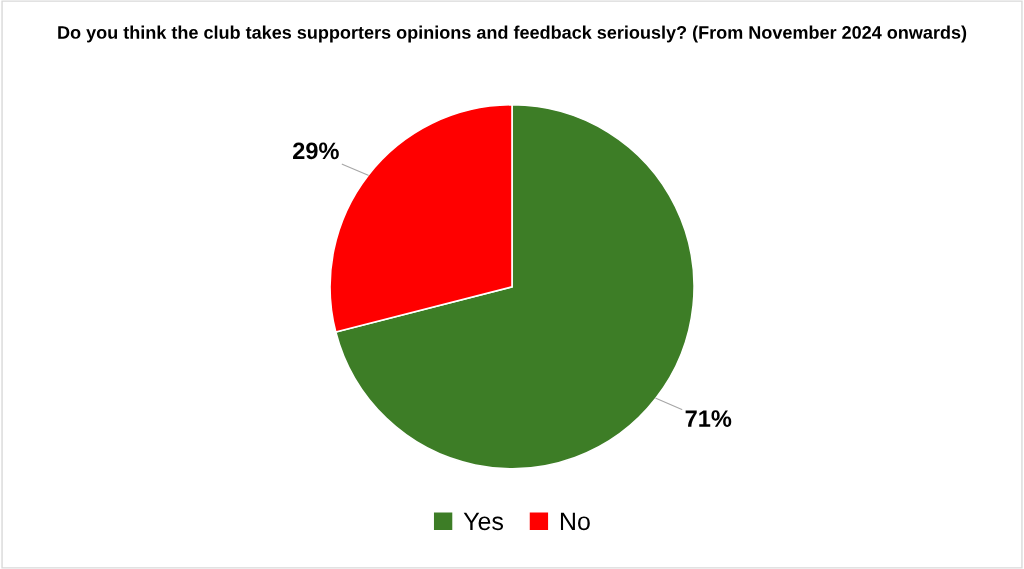 This screenshot has height=569, width=1024. Describe the element at coordinates (512, 34) in the screenshot. I see `chart-title: Do you think the club takes supporters opinions and feedback seriously? (From November 2024 onwards)` at that location.